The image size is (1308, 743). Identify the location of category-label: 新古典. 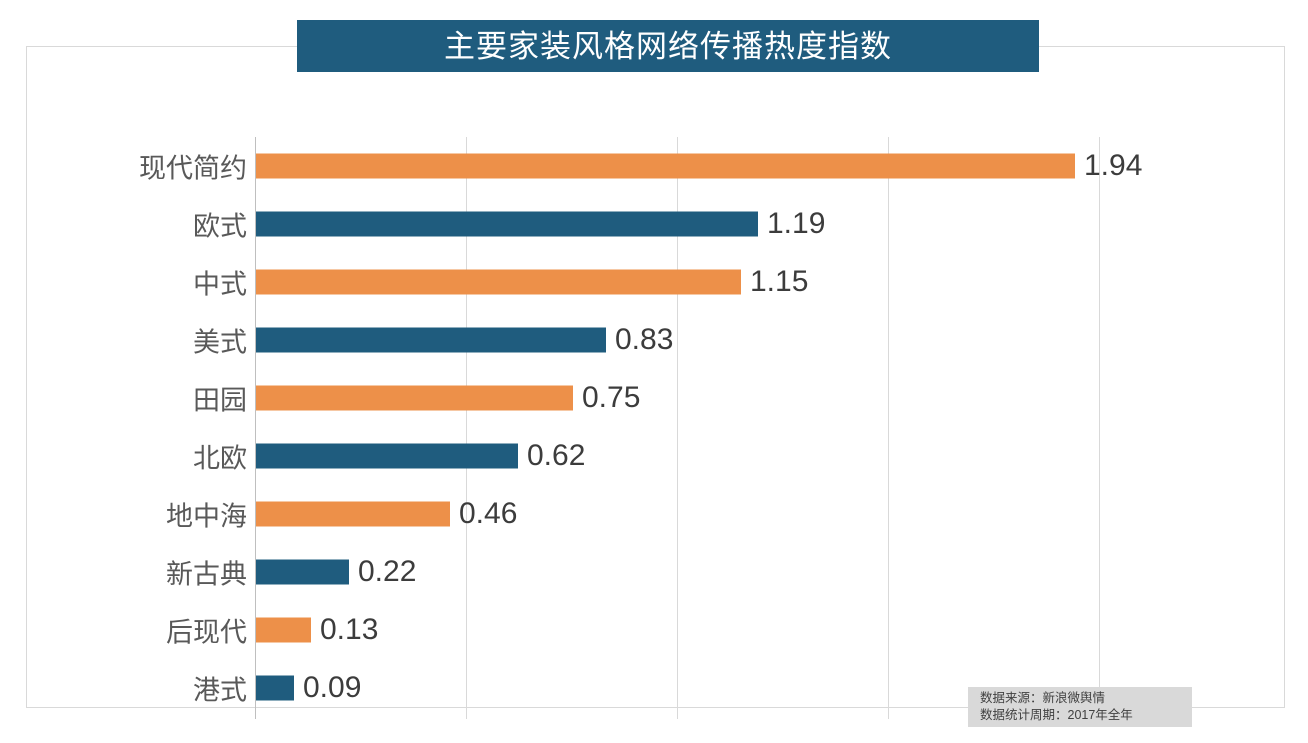
(206, 574).